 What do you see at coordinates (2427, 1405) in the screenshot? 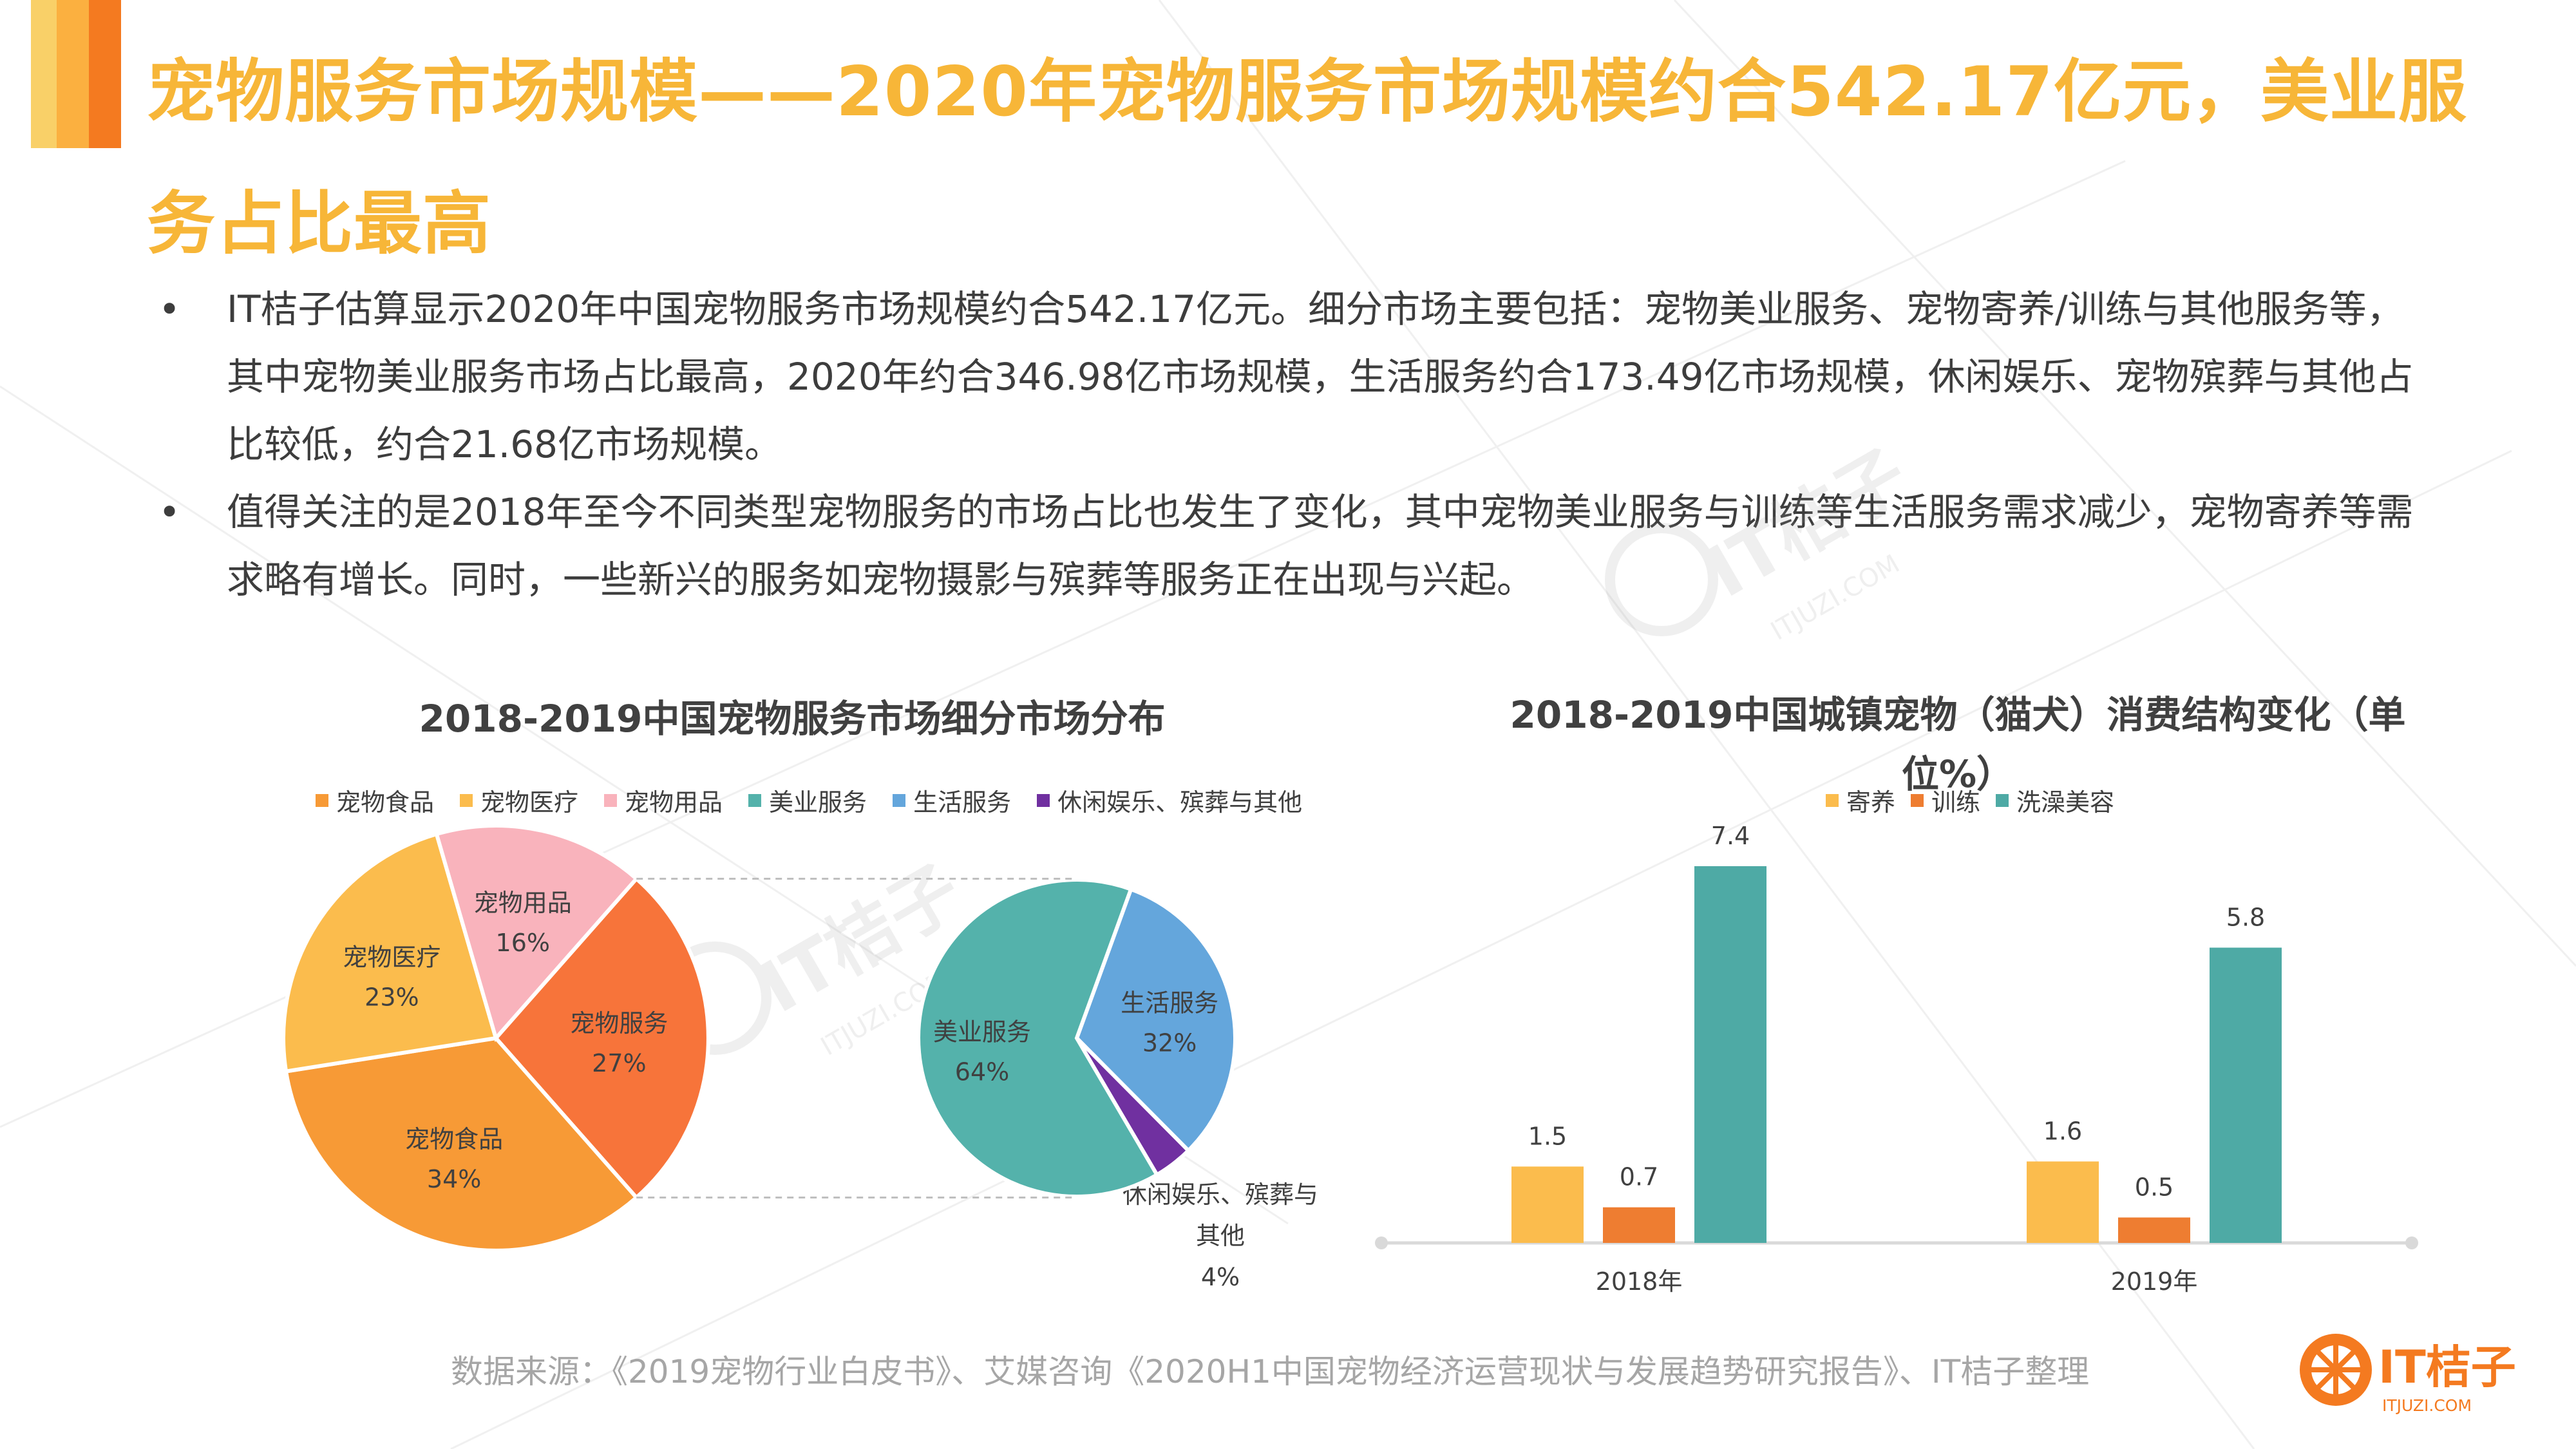
I see `logo-subtext: ITJUZI.COM` at bounding box center [2427, 1405].